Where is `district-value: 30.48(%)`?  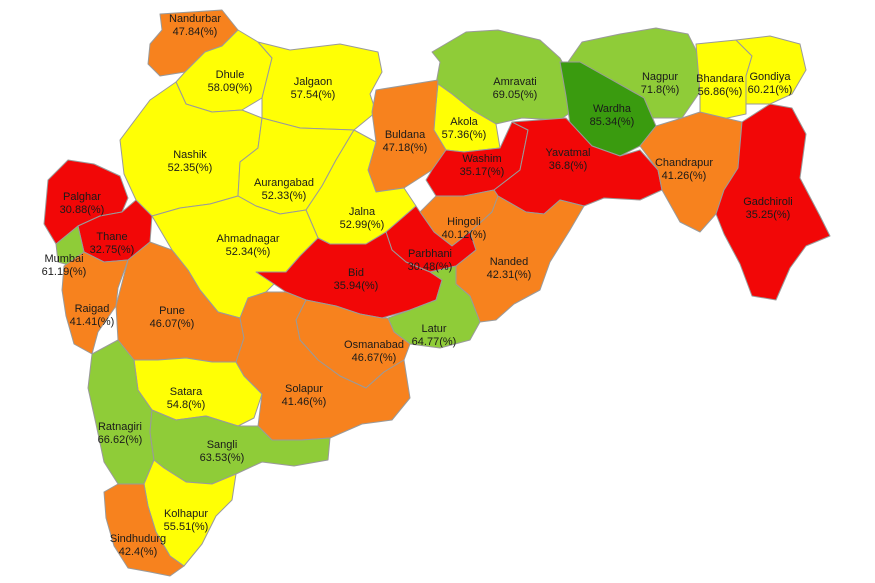 district-value: 30.48(%) is located at coordinates (430, 267).